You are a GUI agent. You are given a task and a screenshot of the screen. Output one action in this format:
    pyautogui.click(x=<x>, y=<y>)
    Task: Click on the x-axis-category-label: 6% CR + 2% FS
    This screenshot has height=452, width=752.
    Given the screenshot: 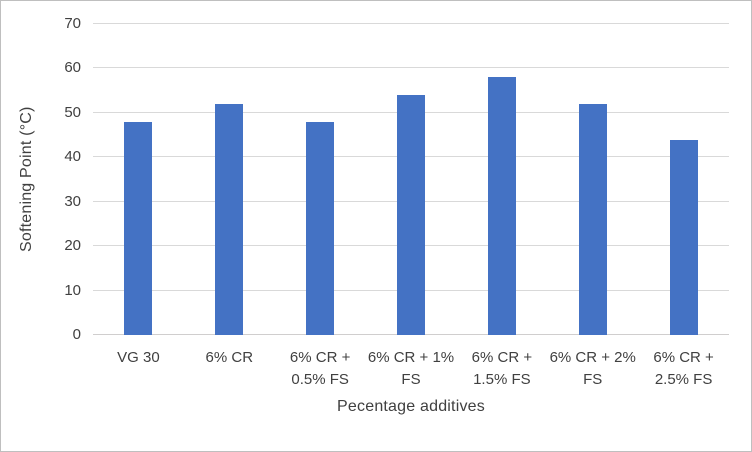 What is the action you would take?
    pyautogui.click(x=592, y=368)
    